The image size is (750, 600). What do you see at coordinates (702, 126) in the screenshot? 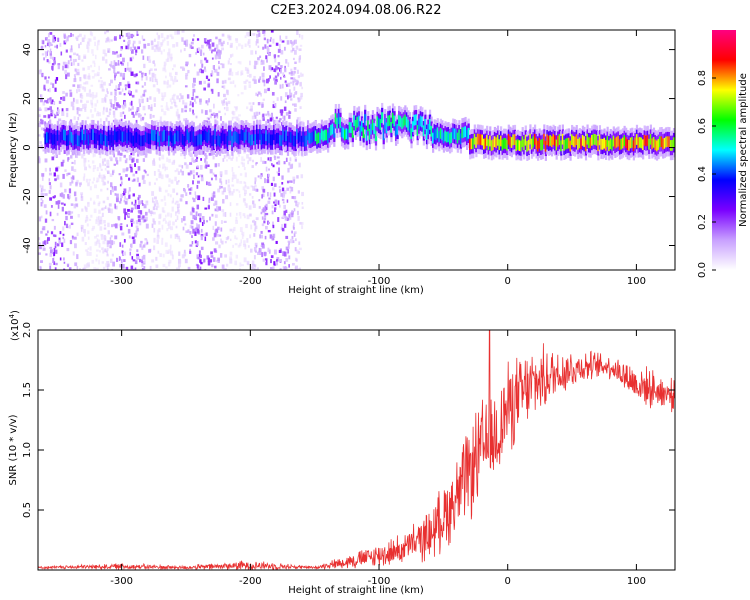
I see `colorbar-tick-label: 0.6` at bounding box center [702, 126].